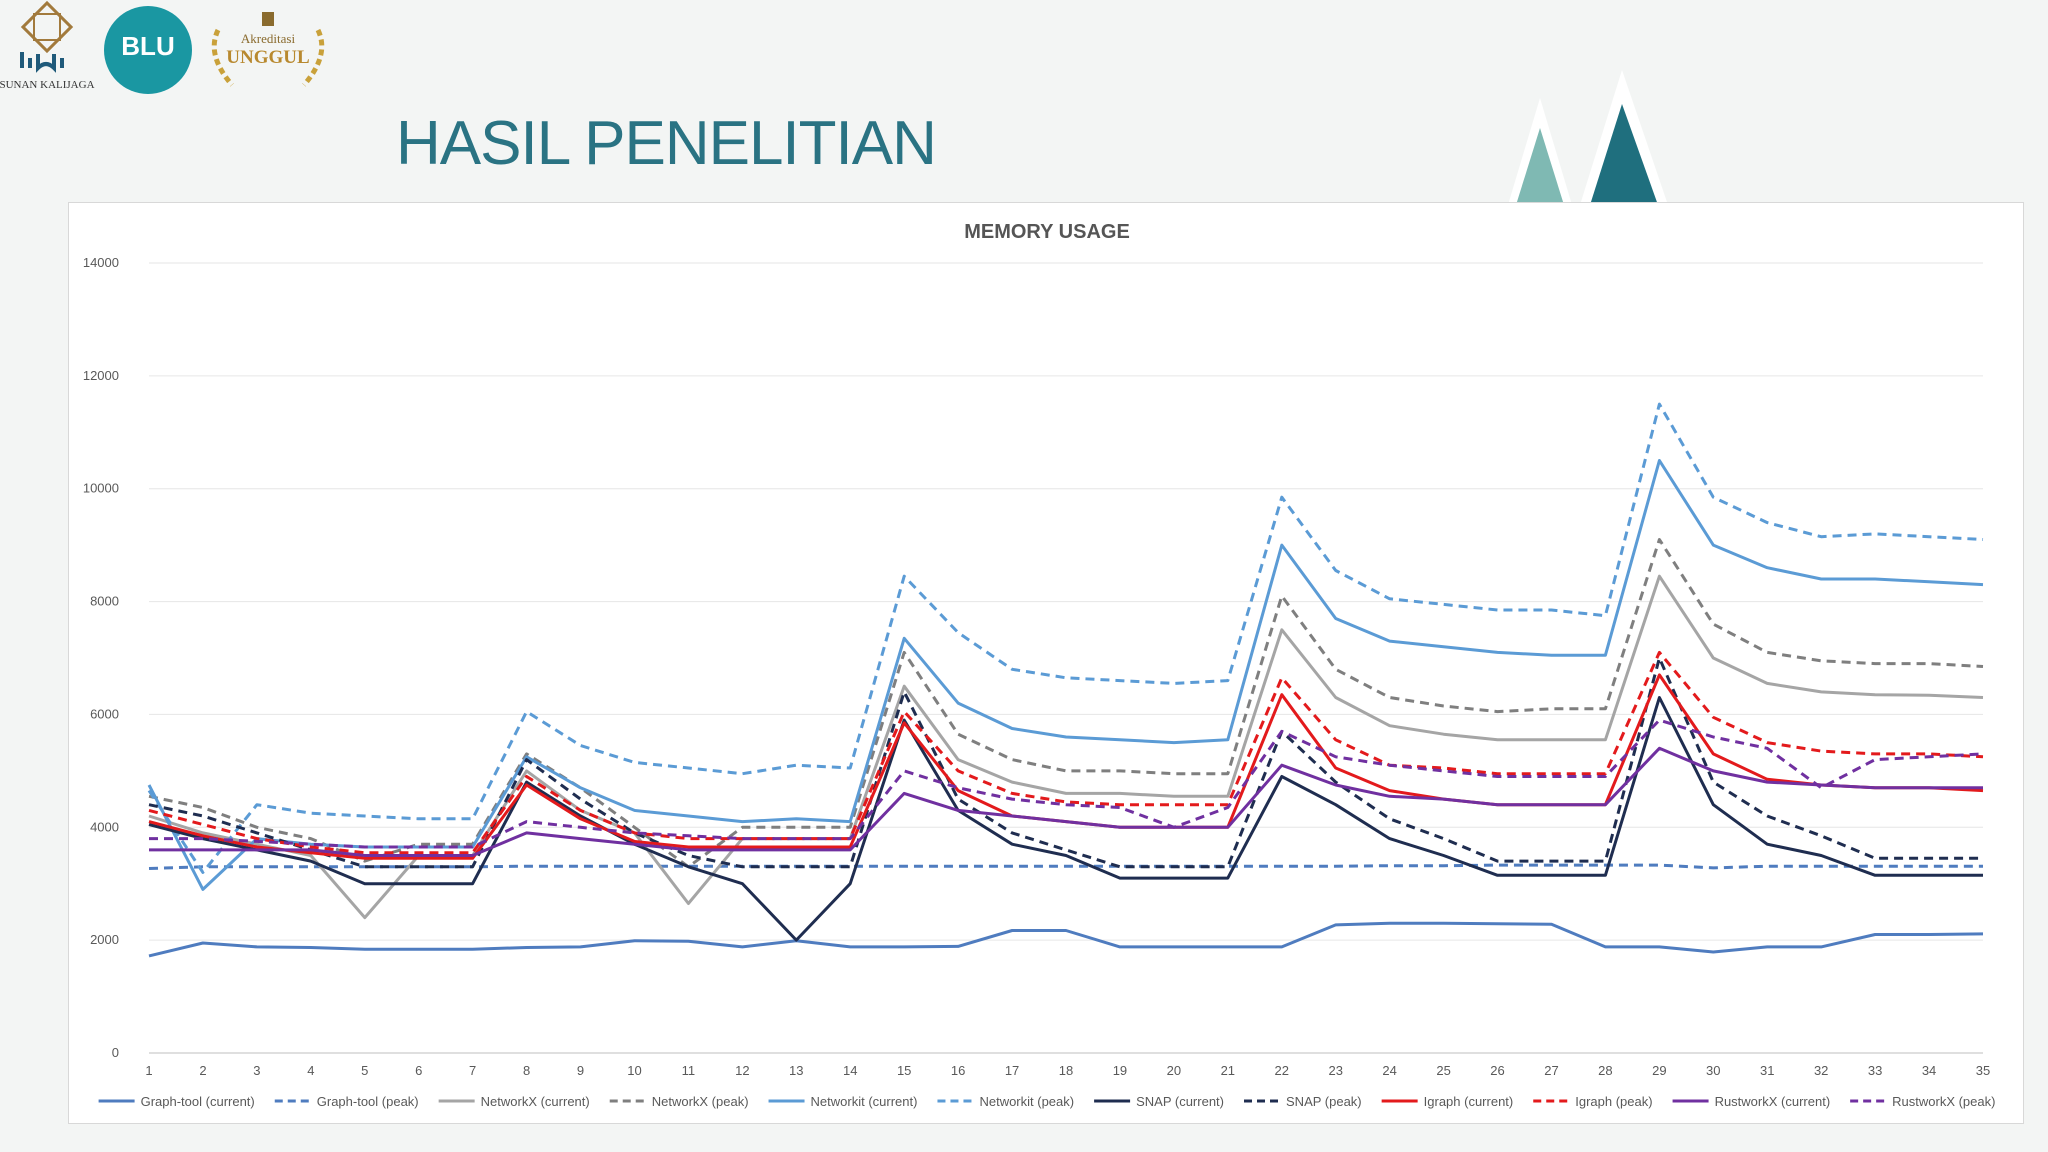 The image size is (2048, 1152). What do you see at coordinates (1767, 1070) in the screenshot?
I see `x-tick-label: 31` at bounding box center [1767, 1070].